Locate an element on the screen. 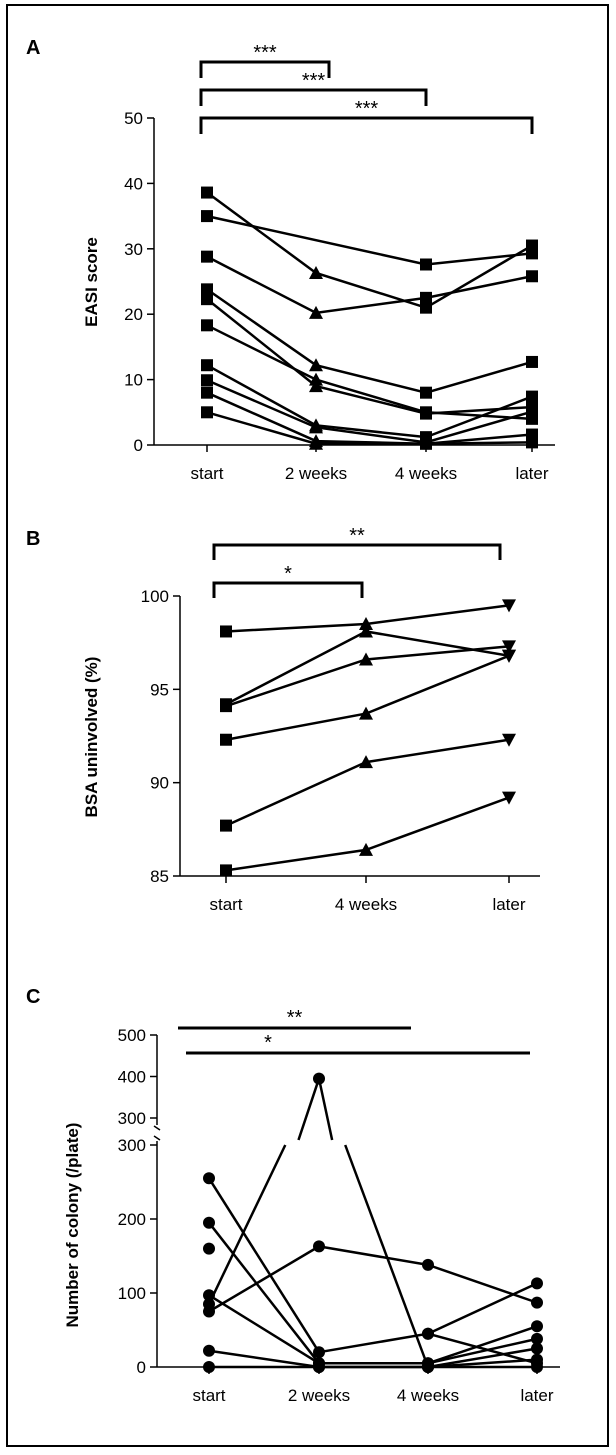 This screenshot has height=1455, width=616. c-lower-ytick-label-0: 0 is located at coordinates (141, 1367).